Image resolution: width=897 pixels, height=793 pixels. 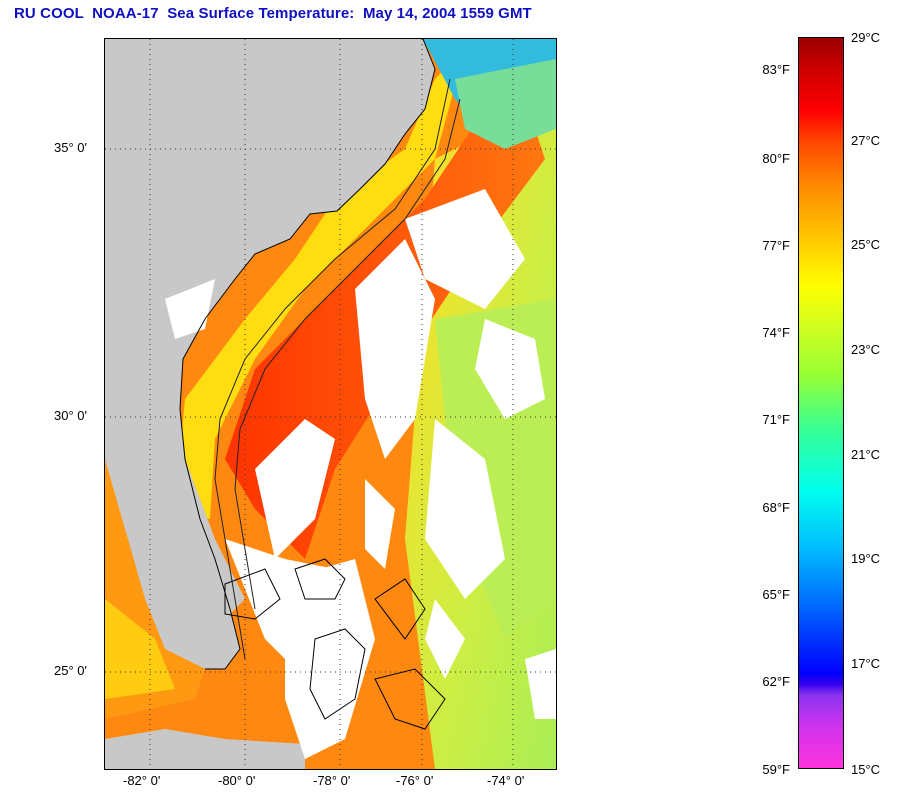 I want to click on cb-f-71: 71°F, so click(x=776, y=419).